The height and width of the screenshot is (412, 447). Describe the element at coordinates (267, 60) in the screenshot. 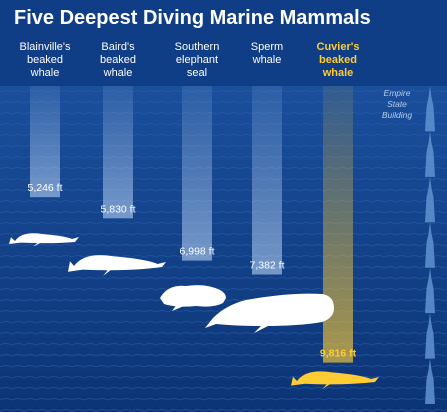

I see `category-label-4-line-2: whale` at that location.